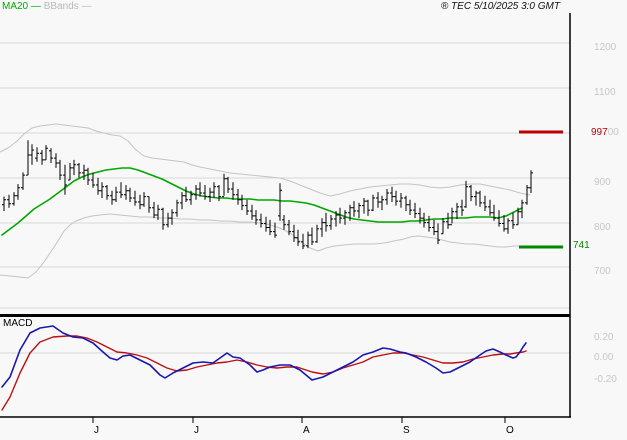  What do you see at coordinates (605, 92) in the screenshot?
I see `price-axis-label: 1100` at bounding box center [605, 92].